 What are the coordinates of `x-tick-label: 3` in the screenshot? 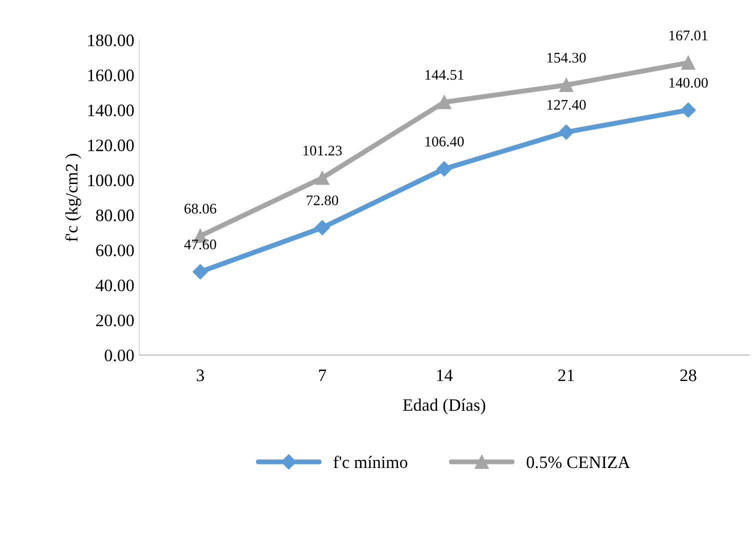 It's located at (200, 376).